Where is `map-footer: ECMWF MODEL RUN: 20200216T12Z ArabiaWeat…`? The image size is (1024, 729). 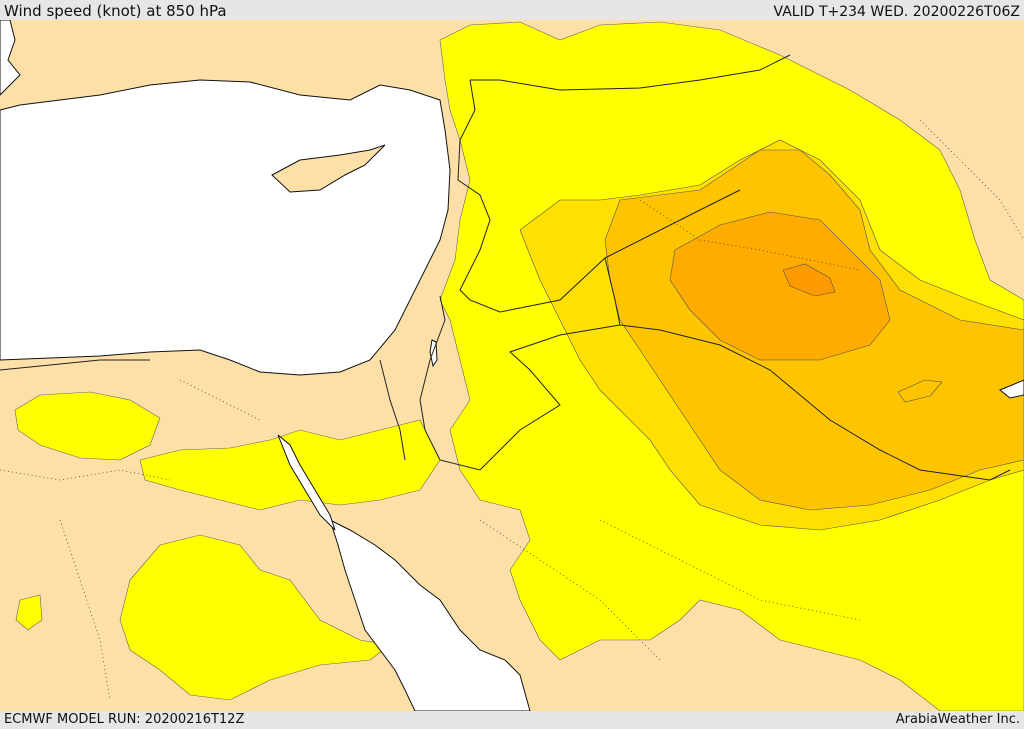 map-footer: ECMWF MODEL RUN: 20200216T12Z ArabiaWeat… is located at coordinates (512, 720).